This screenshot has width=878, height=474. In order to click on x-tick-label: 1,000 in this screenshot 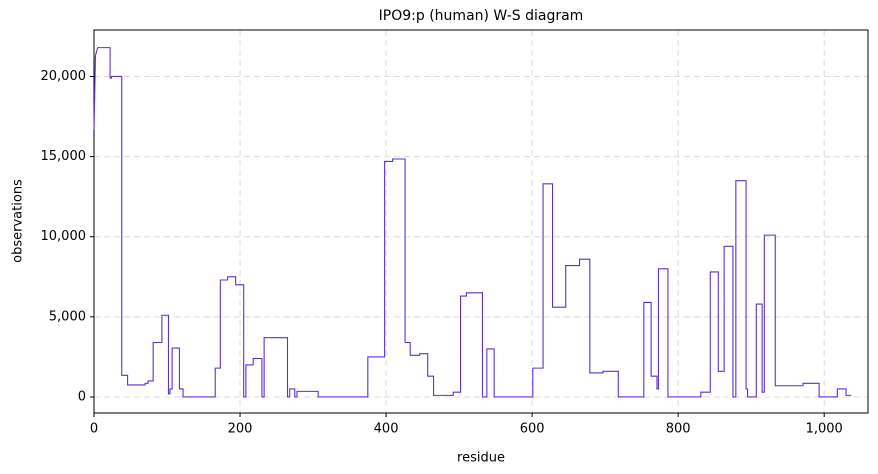, I will do `click(824, 429)`.